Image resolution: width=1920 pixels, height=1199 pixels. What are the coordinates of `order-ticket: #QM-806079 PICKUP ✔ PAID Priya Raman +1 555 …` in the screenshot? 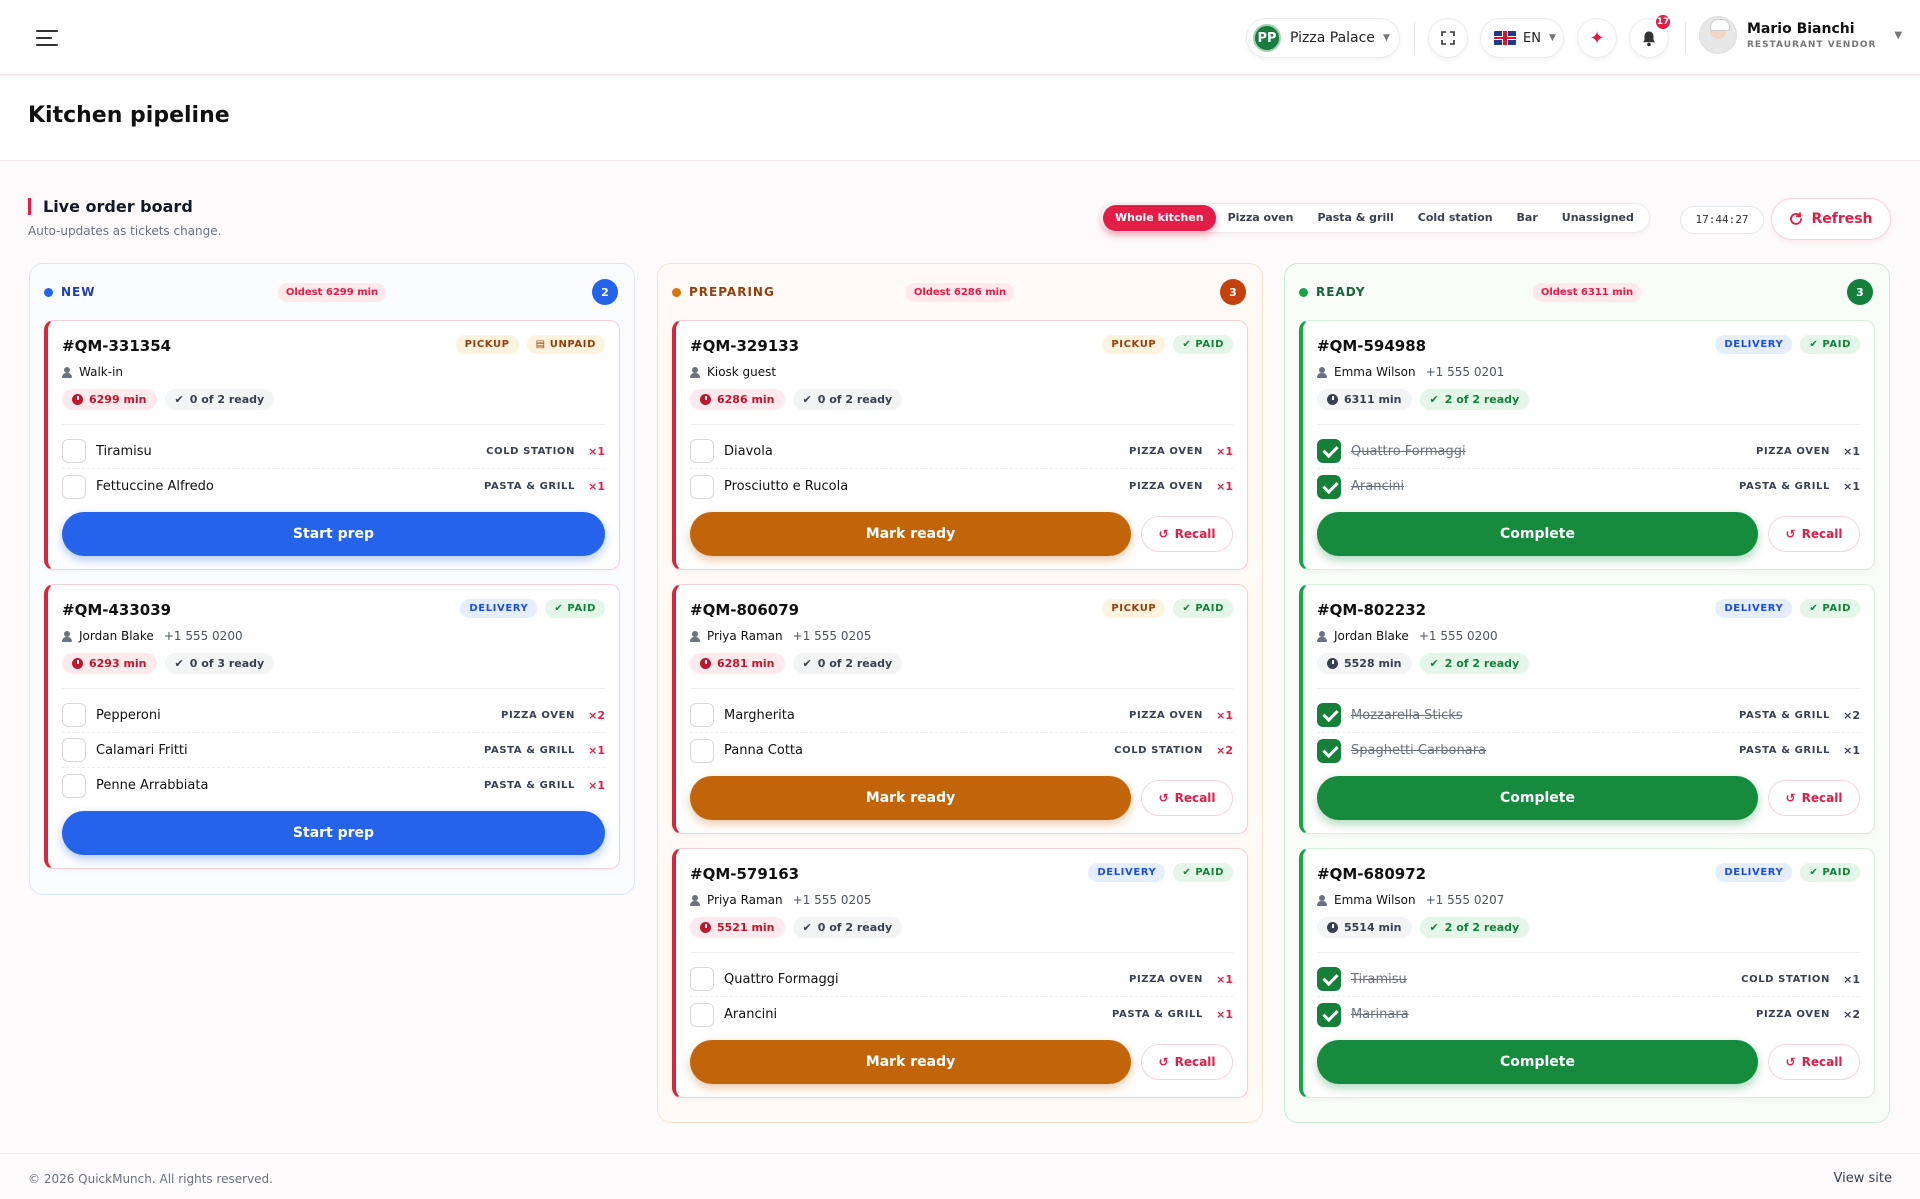 It's located at (960, 709).